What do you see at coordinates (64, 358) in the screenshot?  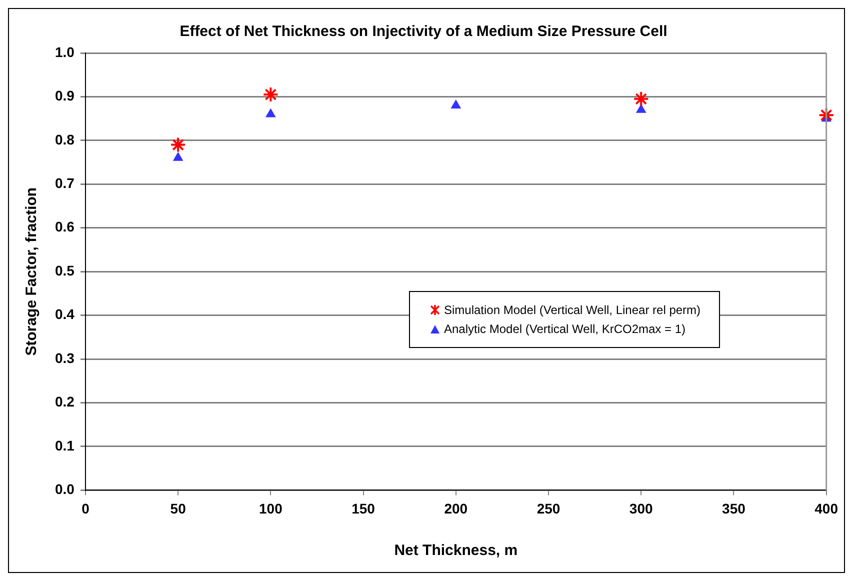 I see `y-tick-label: 0.3` at bounding box center [64, 358].